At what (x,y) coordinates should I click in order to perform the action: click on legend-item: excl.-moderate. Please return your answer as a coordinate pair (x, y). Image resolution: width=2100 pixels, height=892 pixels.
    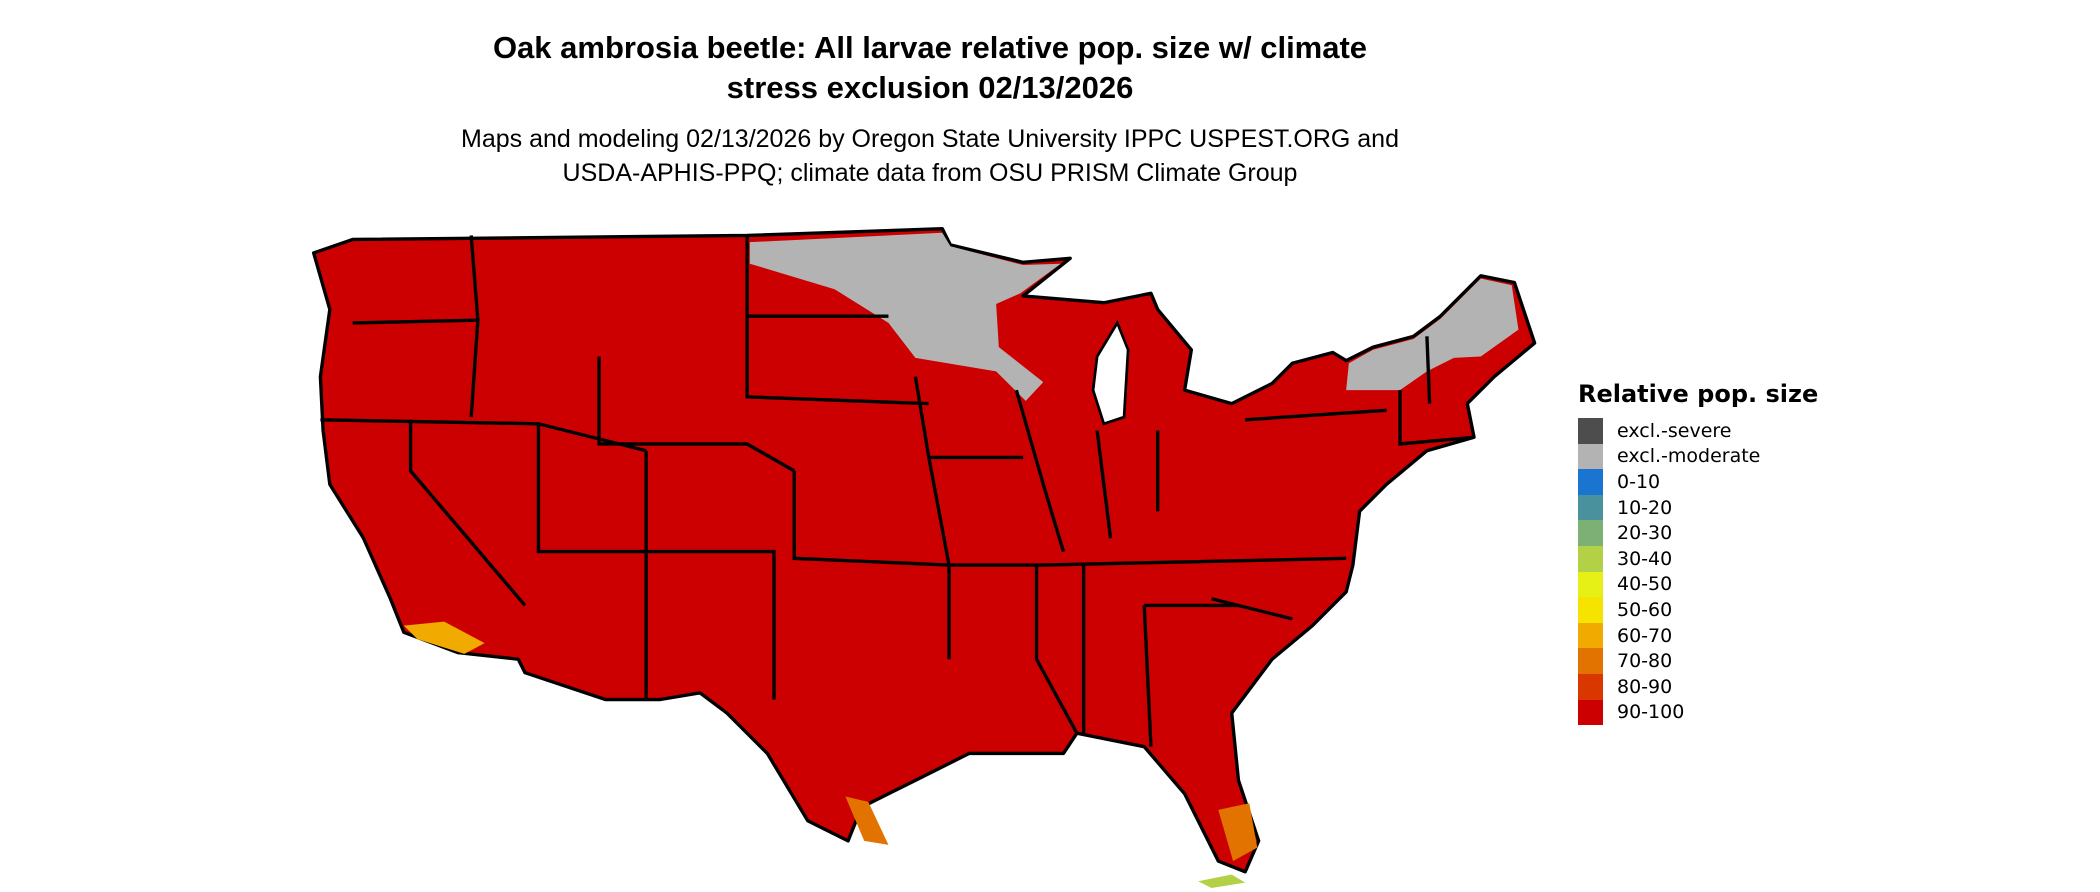
    Looking at the image, I should click on (1698, 456).